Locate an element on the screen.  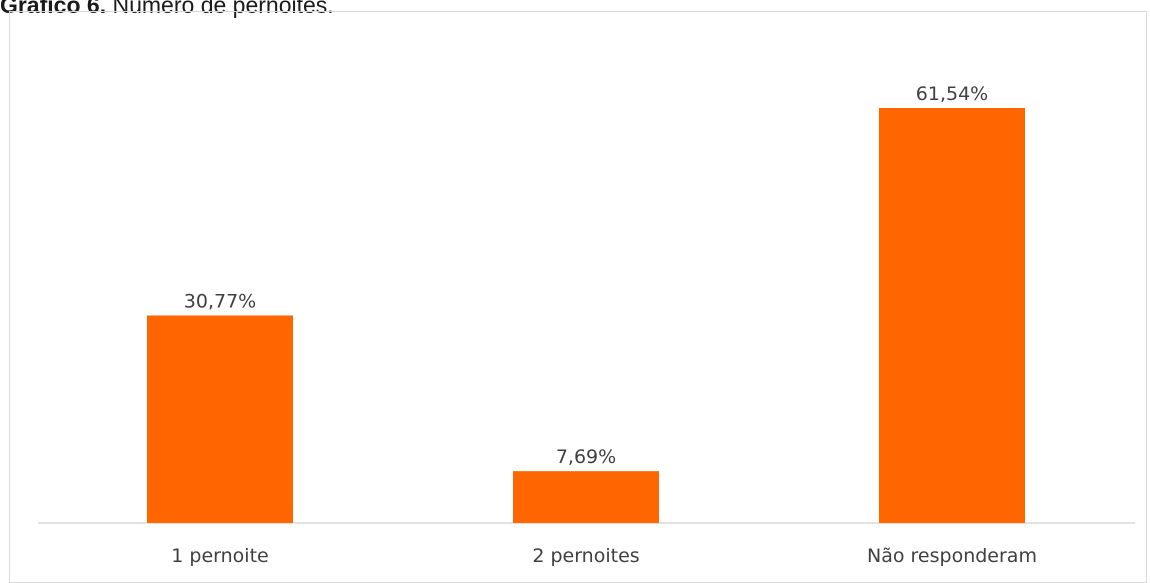
caption-label: Gráfico 6. is located at coordinates (53, 9).